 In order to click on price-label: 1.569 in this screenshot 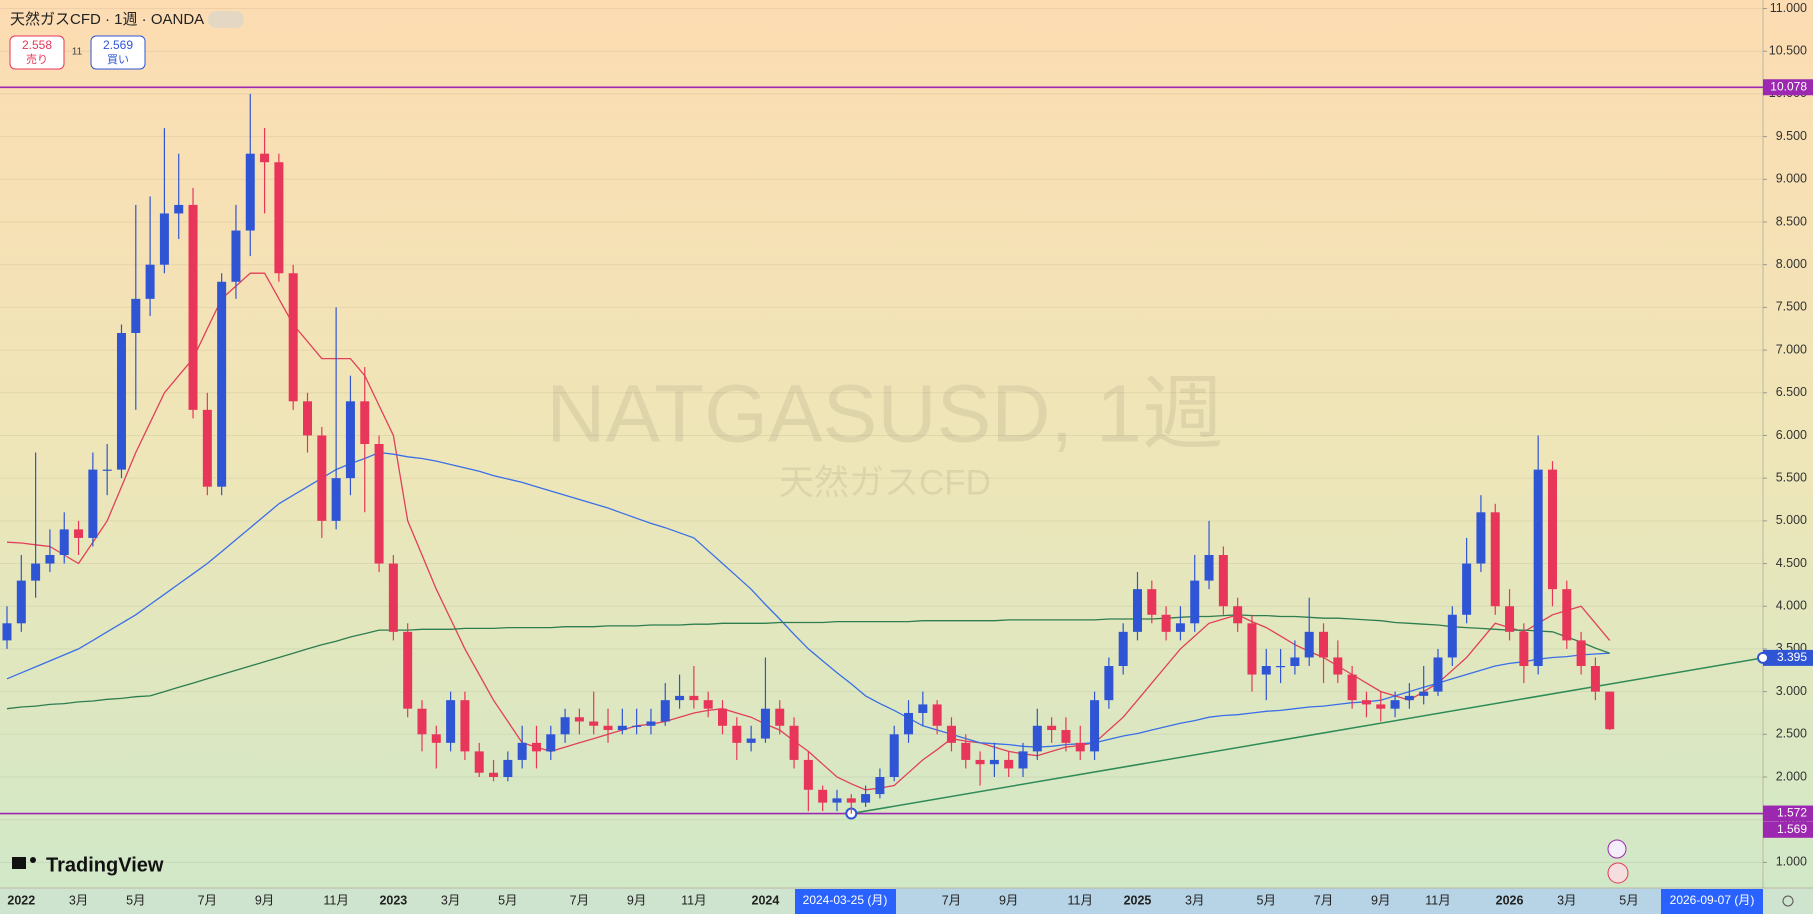, I will do `click(1792, 829)`.